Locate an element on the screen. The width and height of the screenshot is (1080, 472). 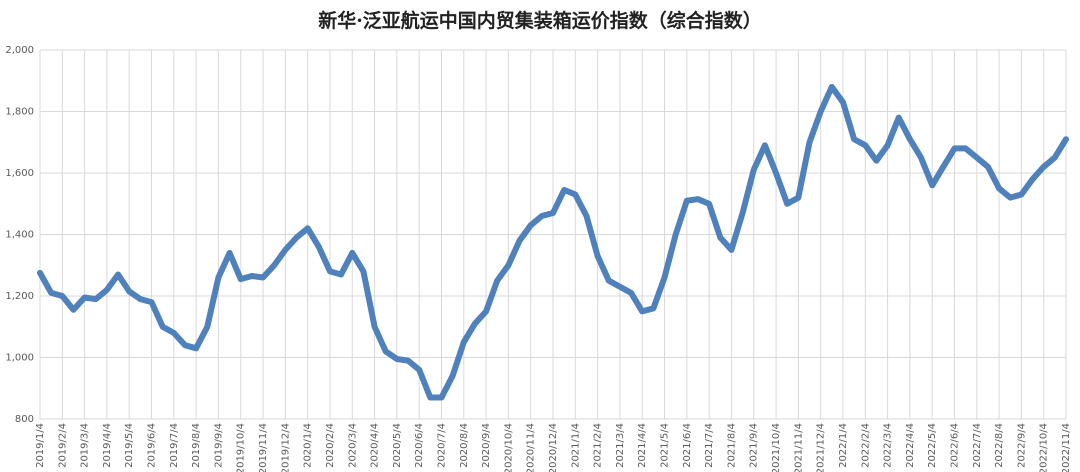
x-tick-label: 2020/10/4 is located at coordinates (508, 447).